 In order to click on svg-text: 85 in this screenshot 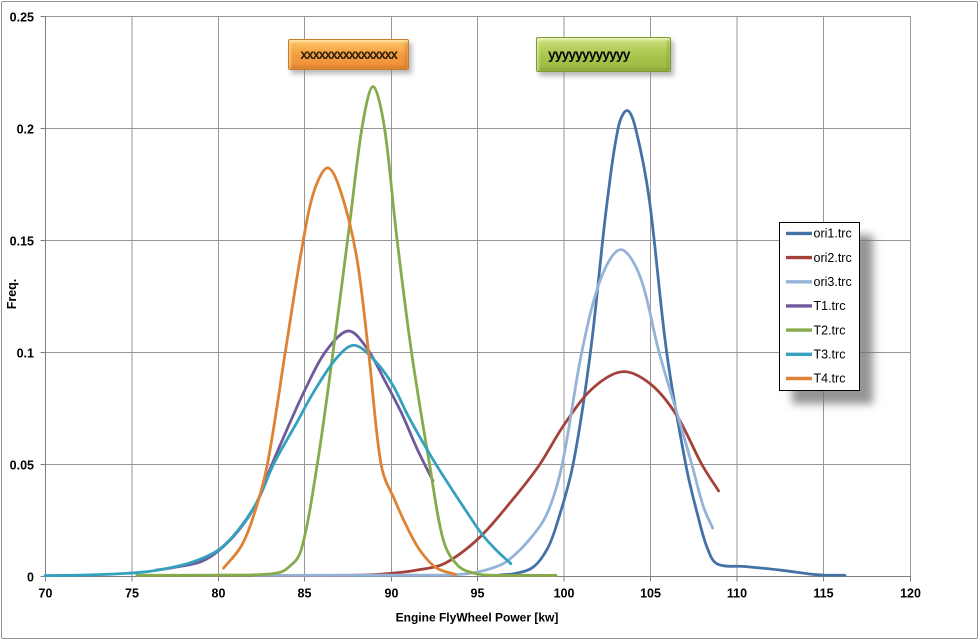, I will do `click(305, 594)`.